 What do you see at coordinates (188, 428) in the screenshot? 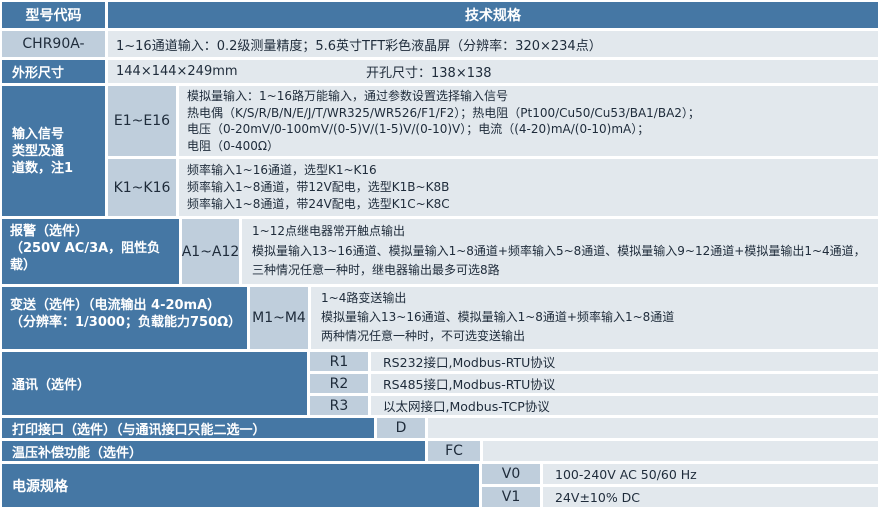
I see `print-label: 打印接口（选件）（与通讯接口只能二选一）` at bounding box center [188, 428].